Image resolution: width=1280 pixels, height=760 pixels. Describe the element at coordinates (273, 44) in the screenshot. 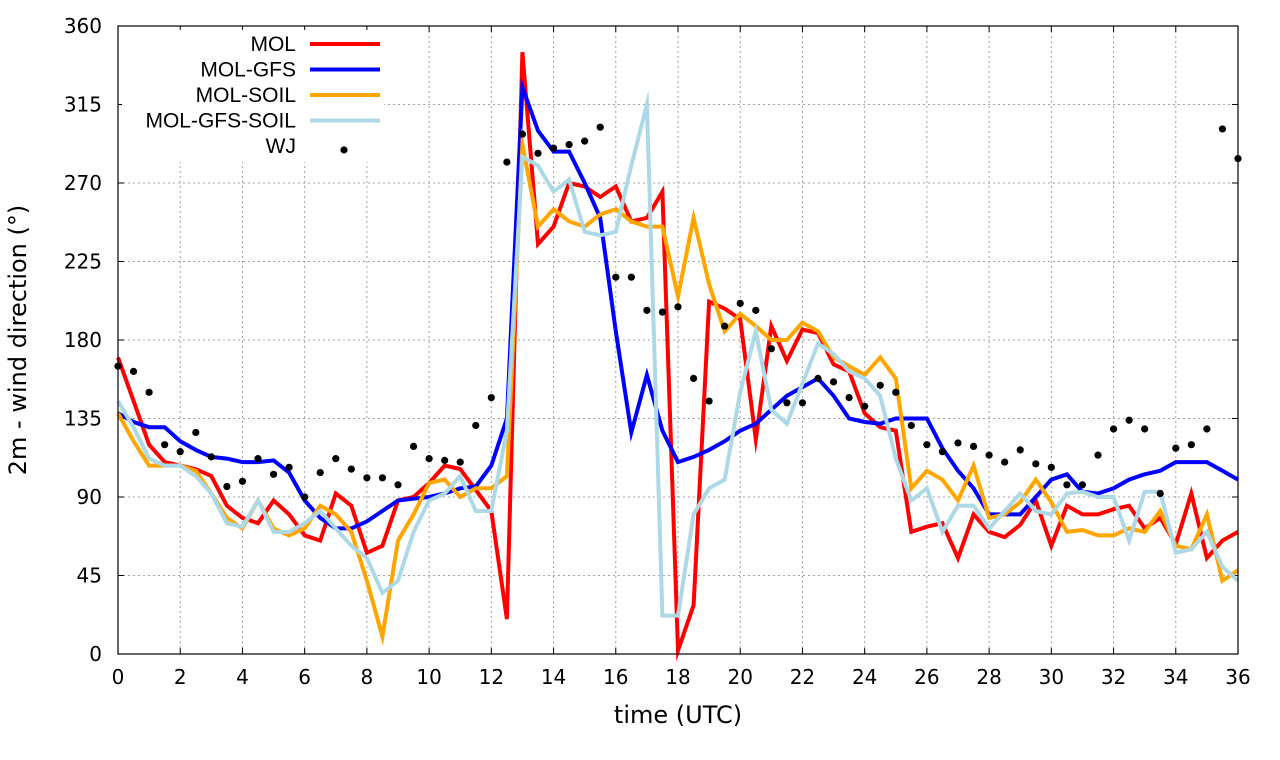

I see `legend-label-mol: MOL` at that location.